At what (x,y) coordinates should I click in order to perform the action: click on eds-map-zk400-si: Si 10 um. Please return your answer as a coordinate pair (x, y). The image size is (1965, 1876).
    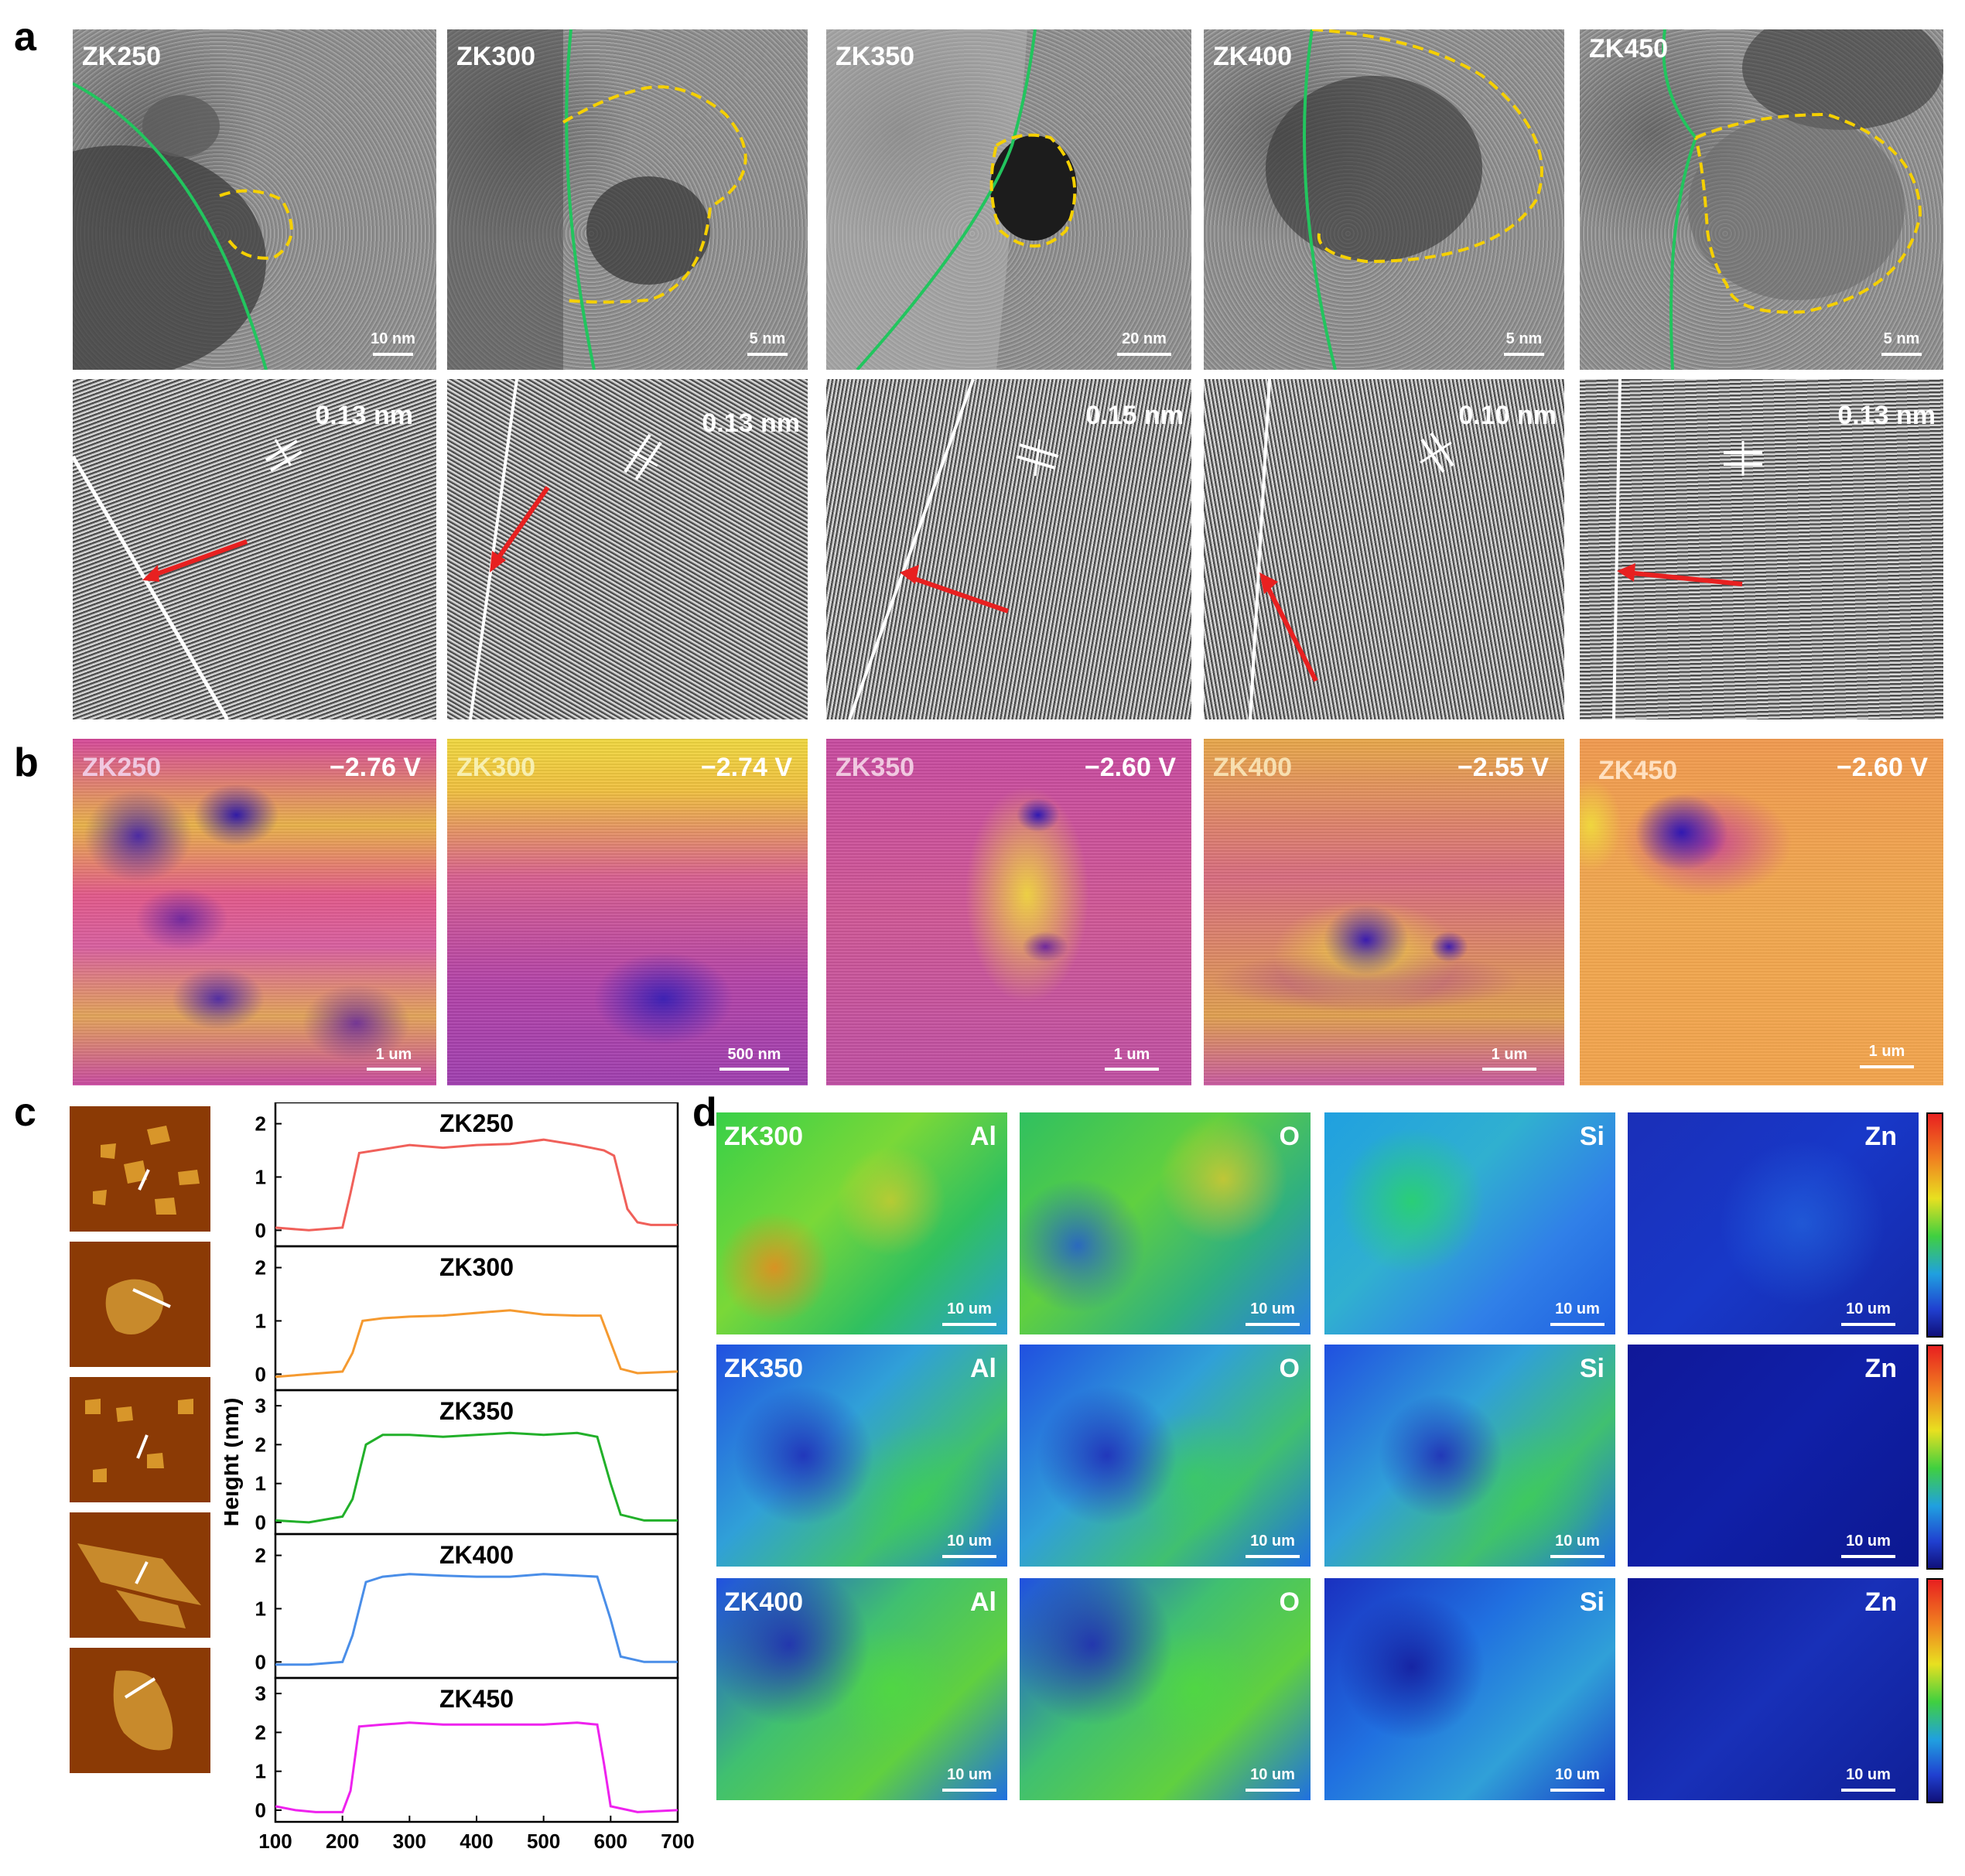
    Looking at the image, I should click on (1469, 1689).